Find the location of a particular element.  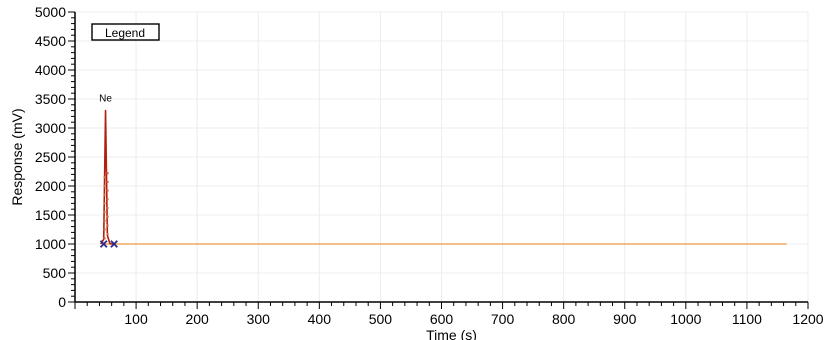

peak-fill-dots is located at coordinates (106, 206).